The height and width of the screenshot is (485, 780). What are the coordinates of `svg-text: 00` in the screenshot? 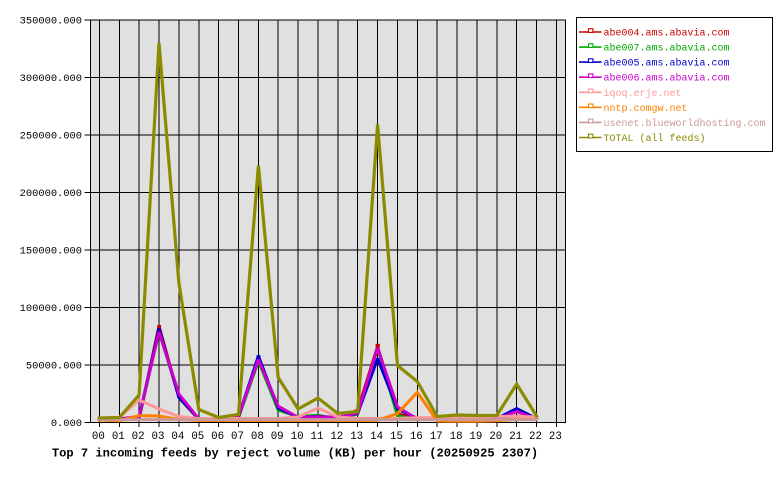 It's located at (98, 437).